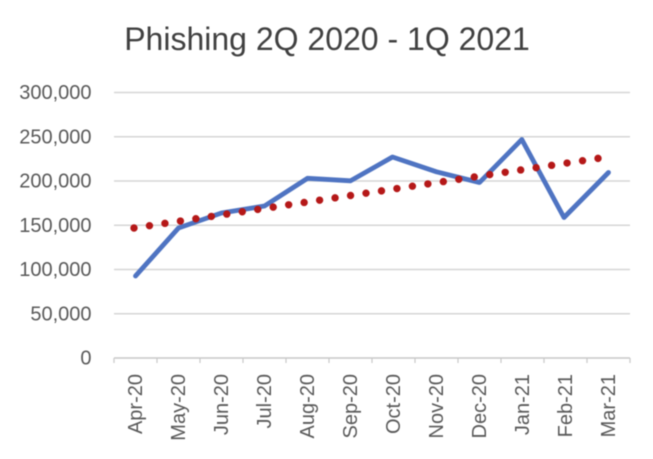 The width and height of the screenshot is (653, 459). Describe the element at coordinates (394, 404) in the screenshot. I see `svg-text: Oct-20` at that location.